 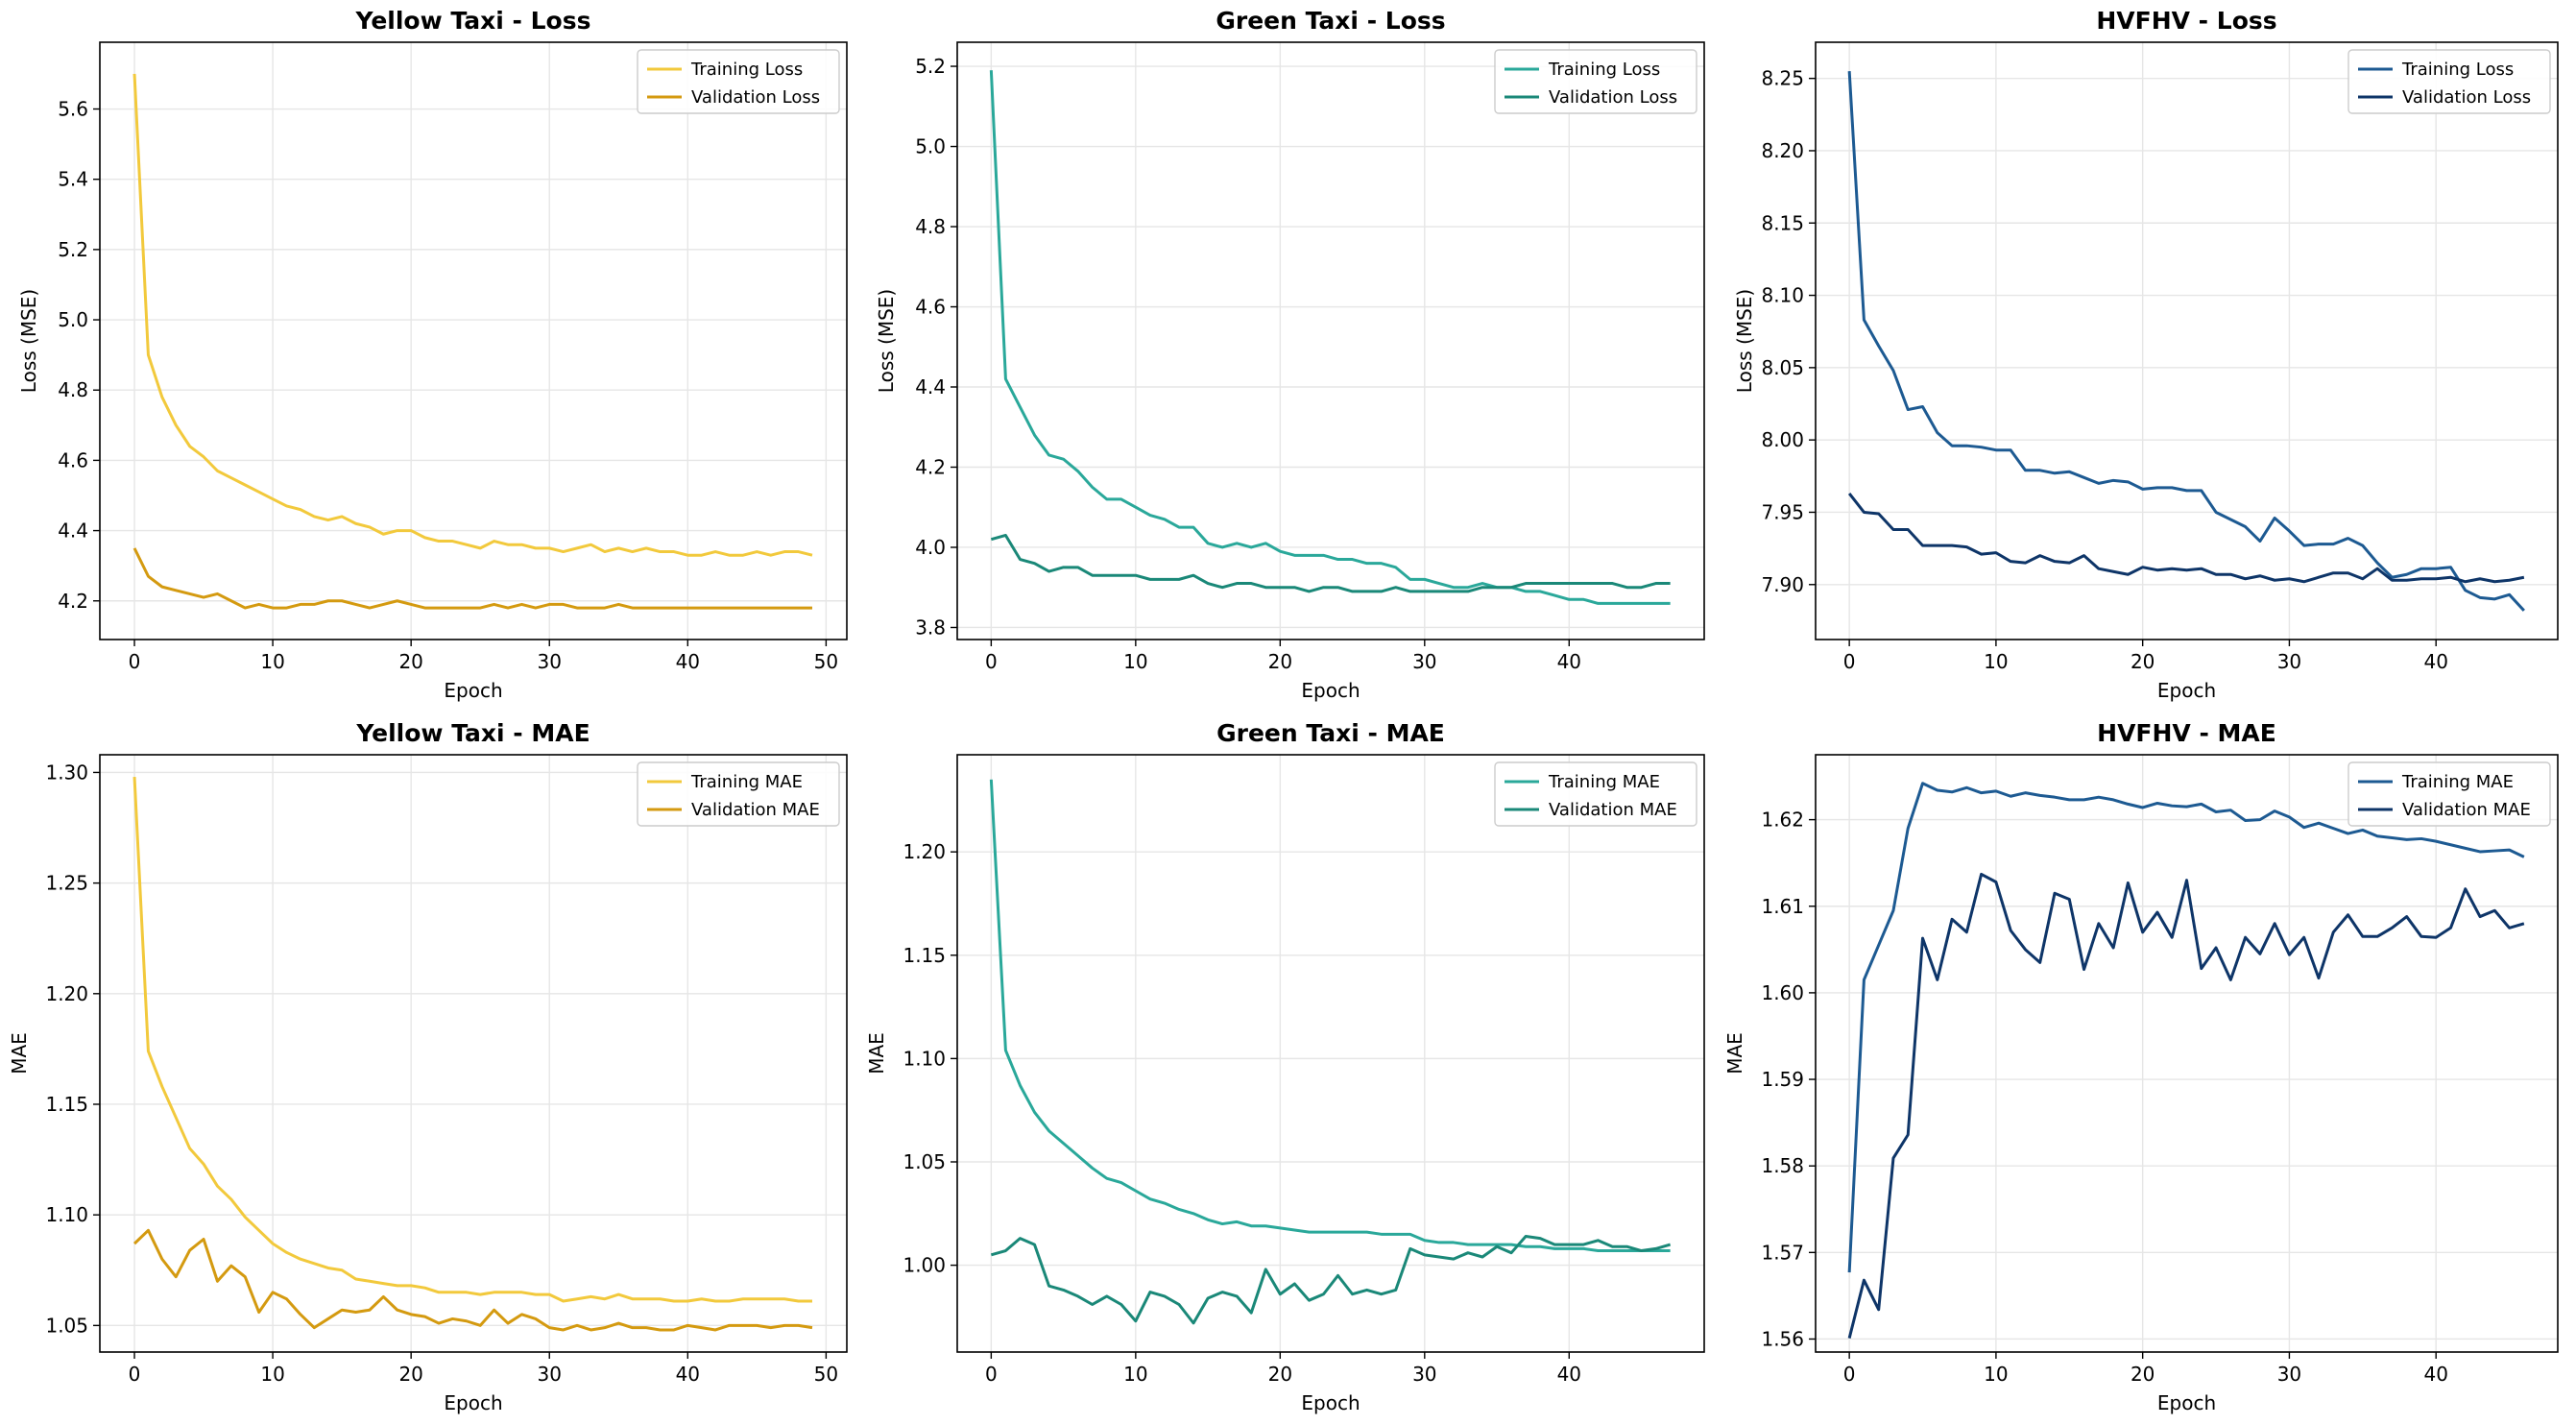 I want to click on y-tick-label: 5.4, so click(x=73, y=179).